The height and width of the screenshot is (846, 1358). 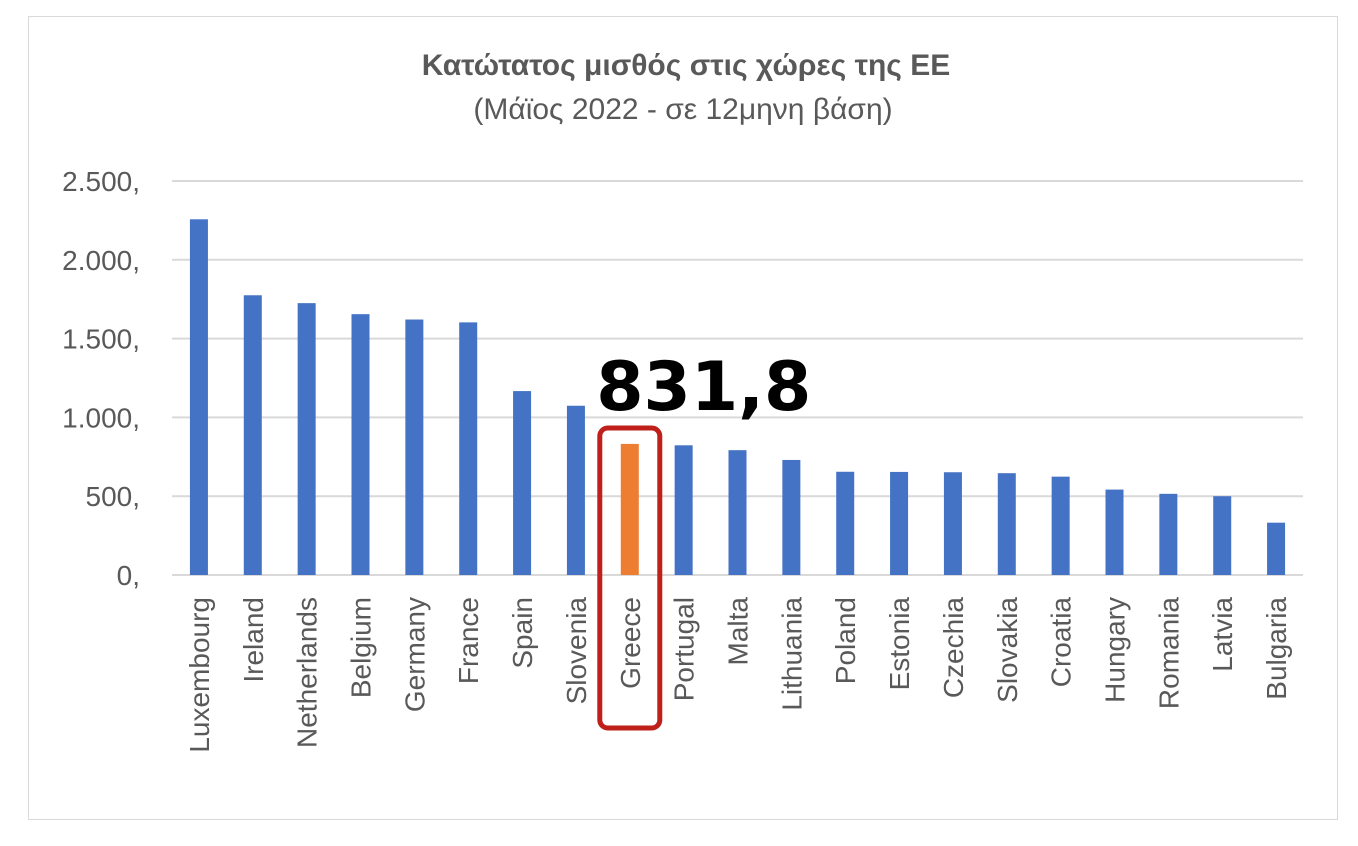 I want to click on bar-portugal, so click(x=683, y=510).